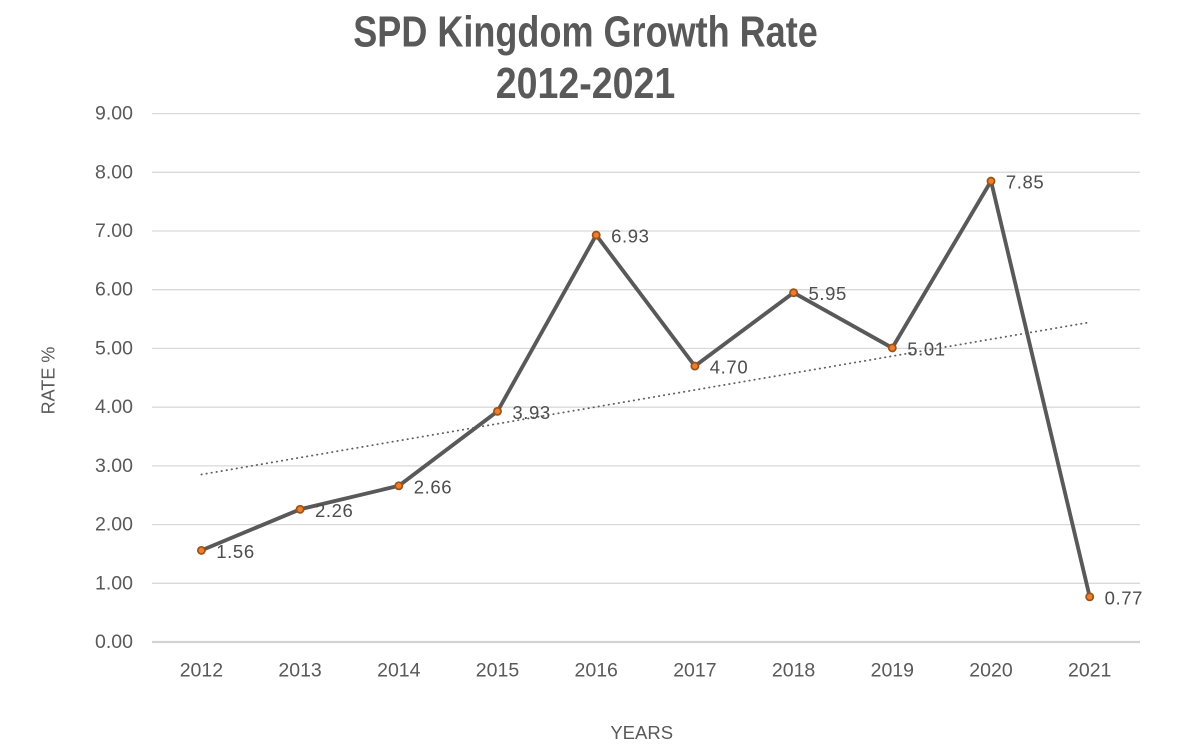  What do you see at coordinates (926, 348) in the screenshot?
I see `svg-text: 5.01` at bounding box center [926, 348].